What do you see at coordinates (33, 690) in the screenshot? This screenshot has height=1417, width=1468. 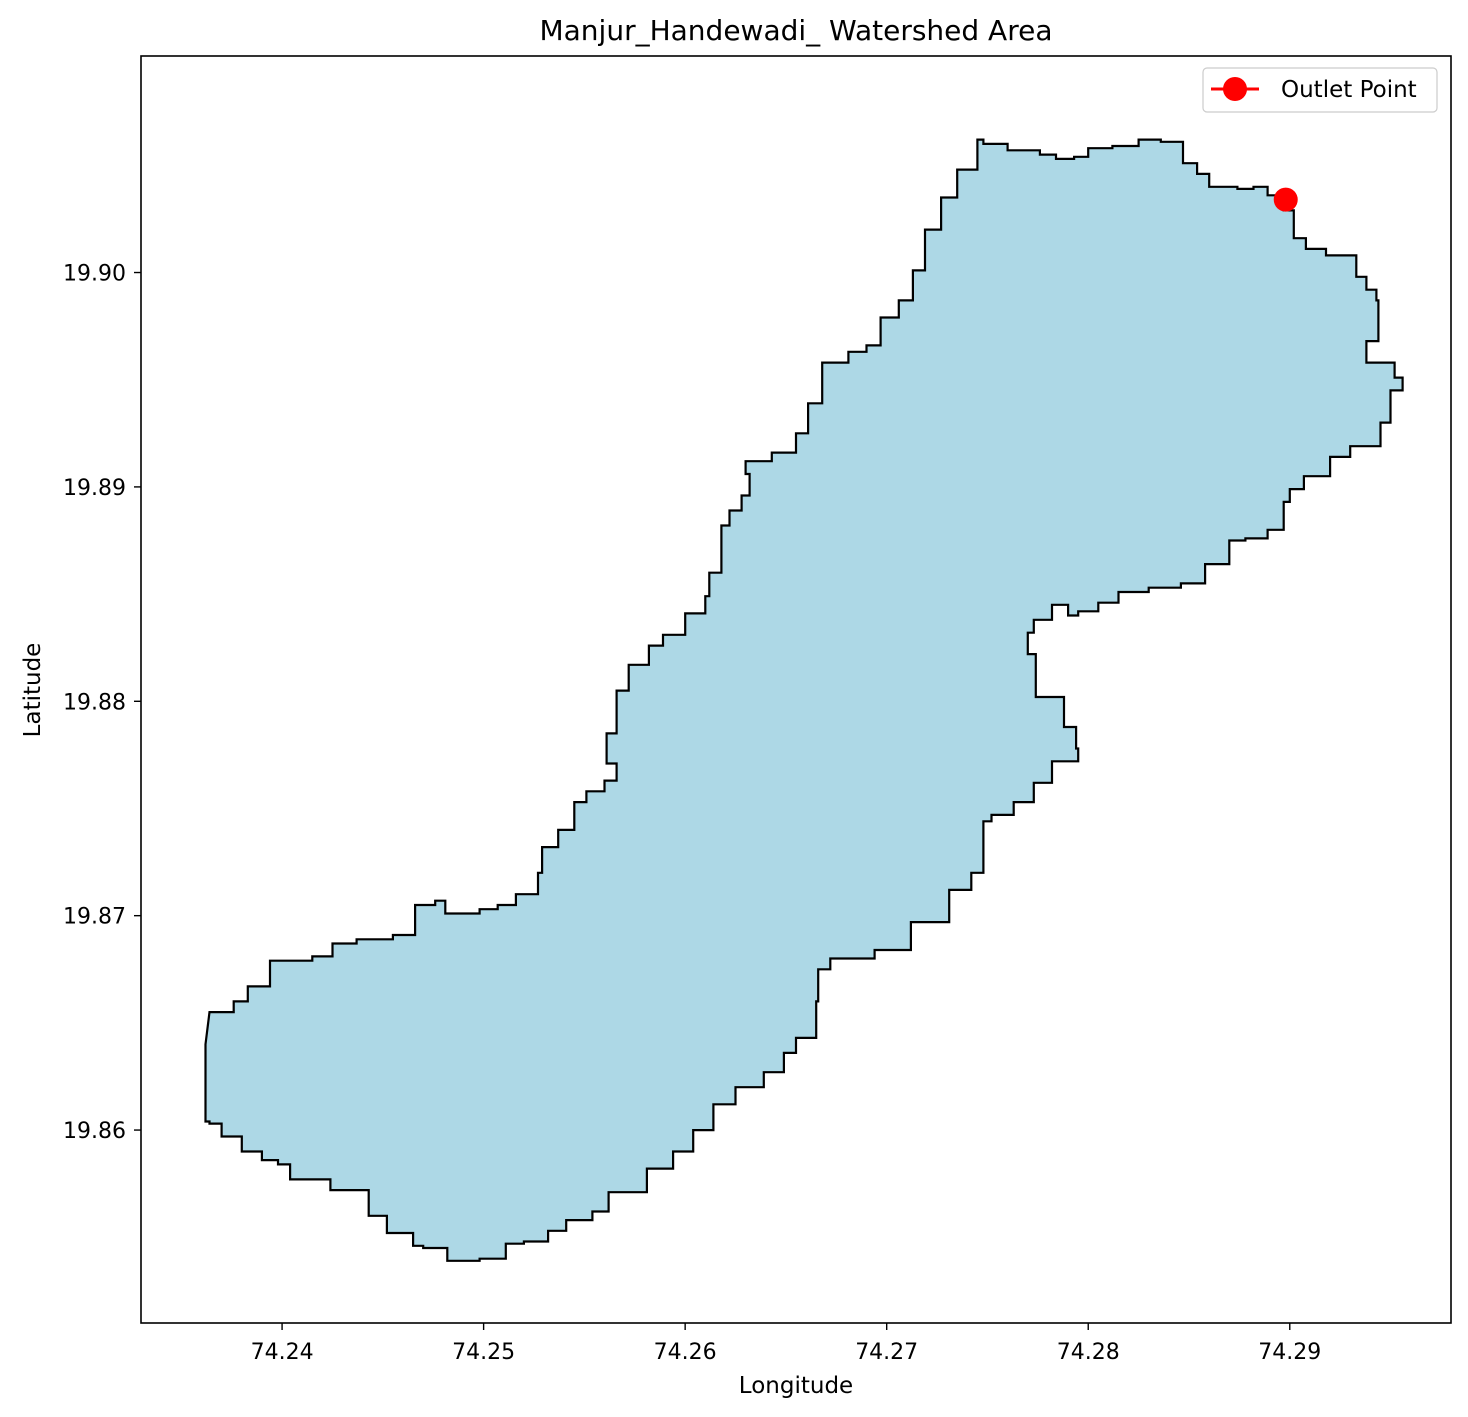 I see `y-axis-label: Latitude` at bounding box center [33, 690].